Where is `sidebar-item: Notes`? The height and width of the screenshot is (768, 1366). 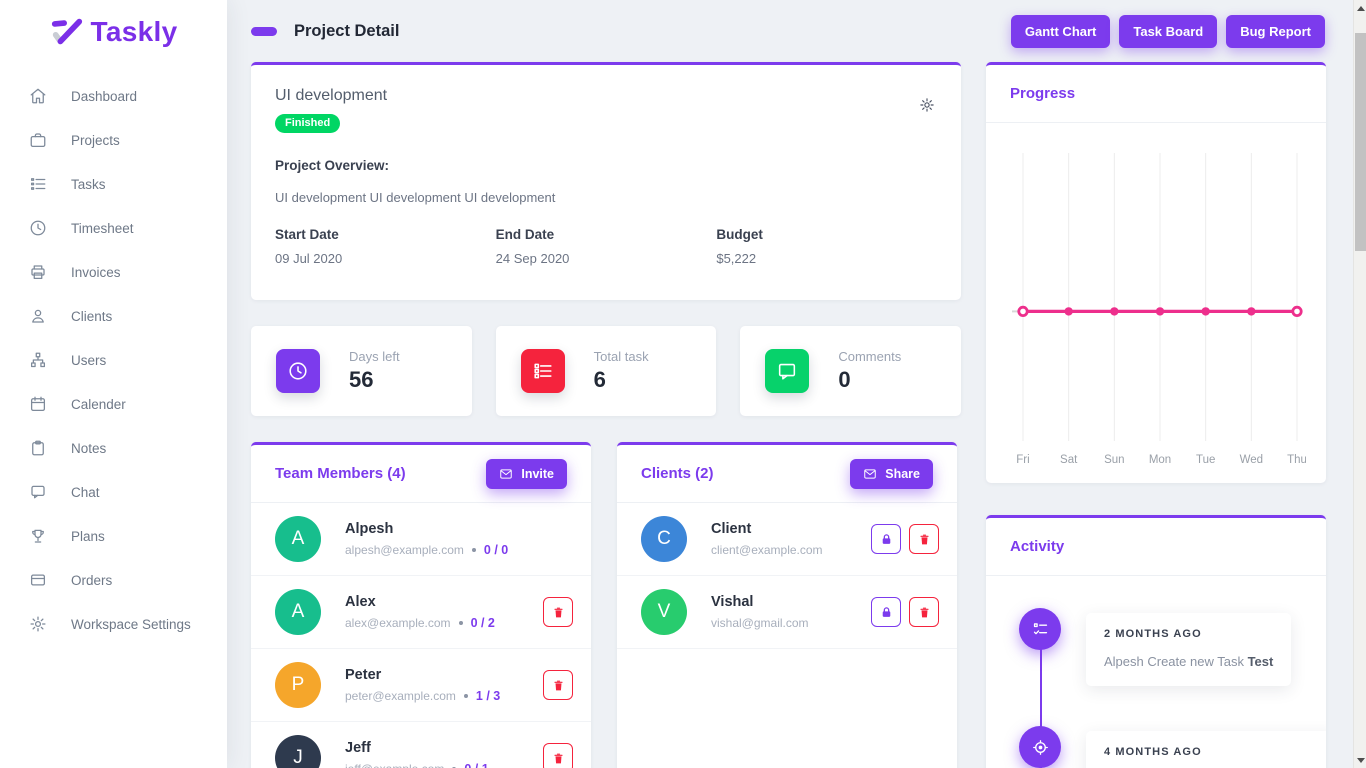 sidebar-item: Notes is located at coordinates (113, 448).